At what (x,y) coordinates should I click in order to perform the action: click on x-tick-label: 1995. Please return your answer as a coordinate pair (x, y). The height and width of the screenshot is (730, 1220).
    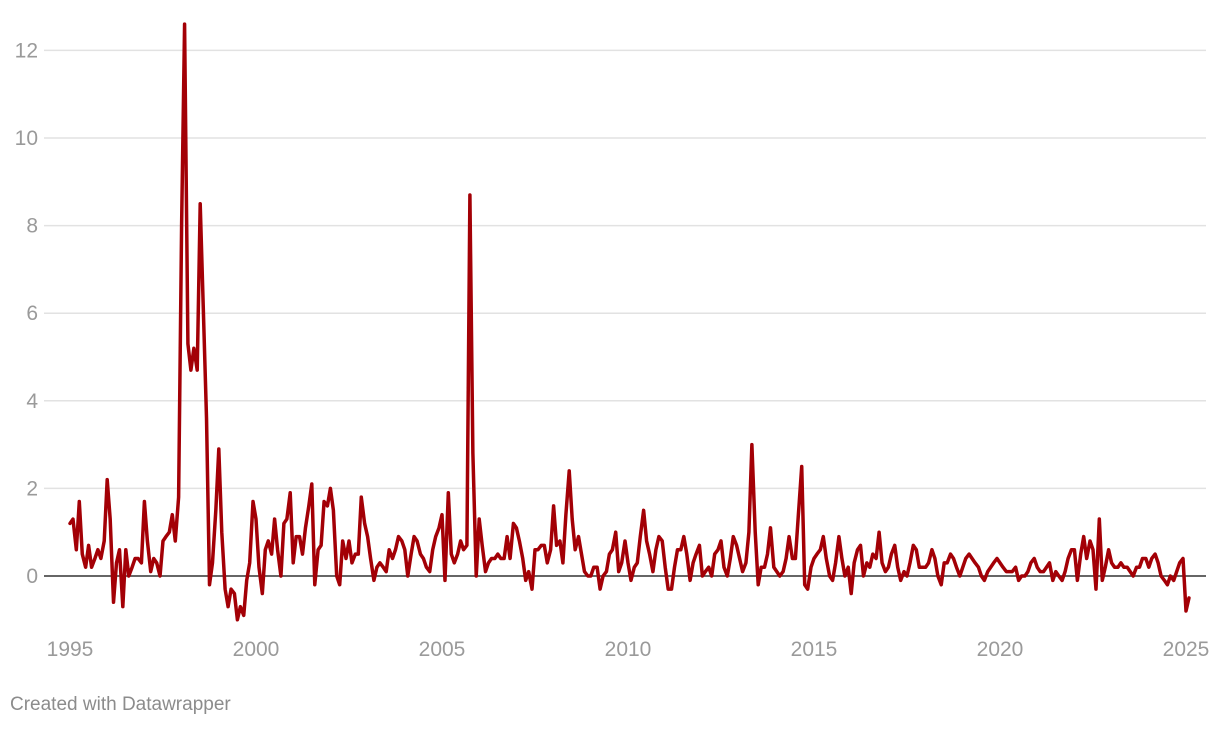
    Looking at the image, I should click on (70, 649).